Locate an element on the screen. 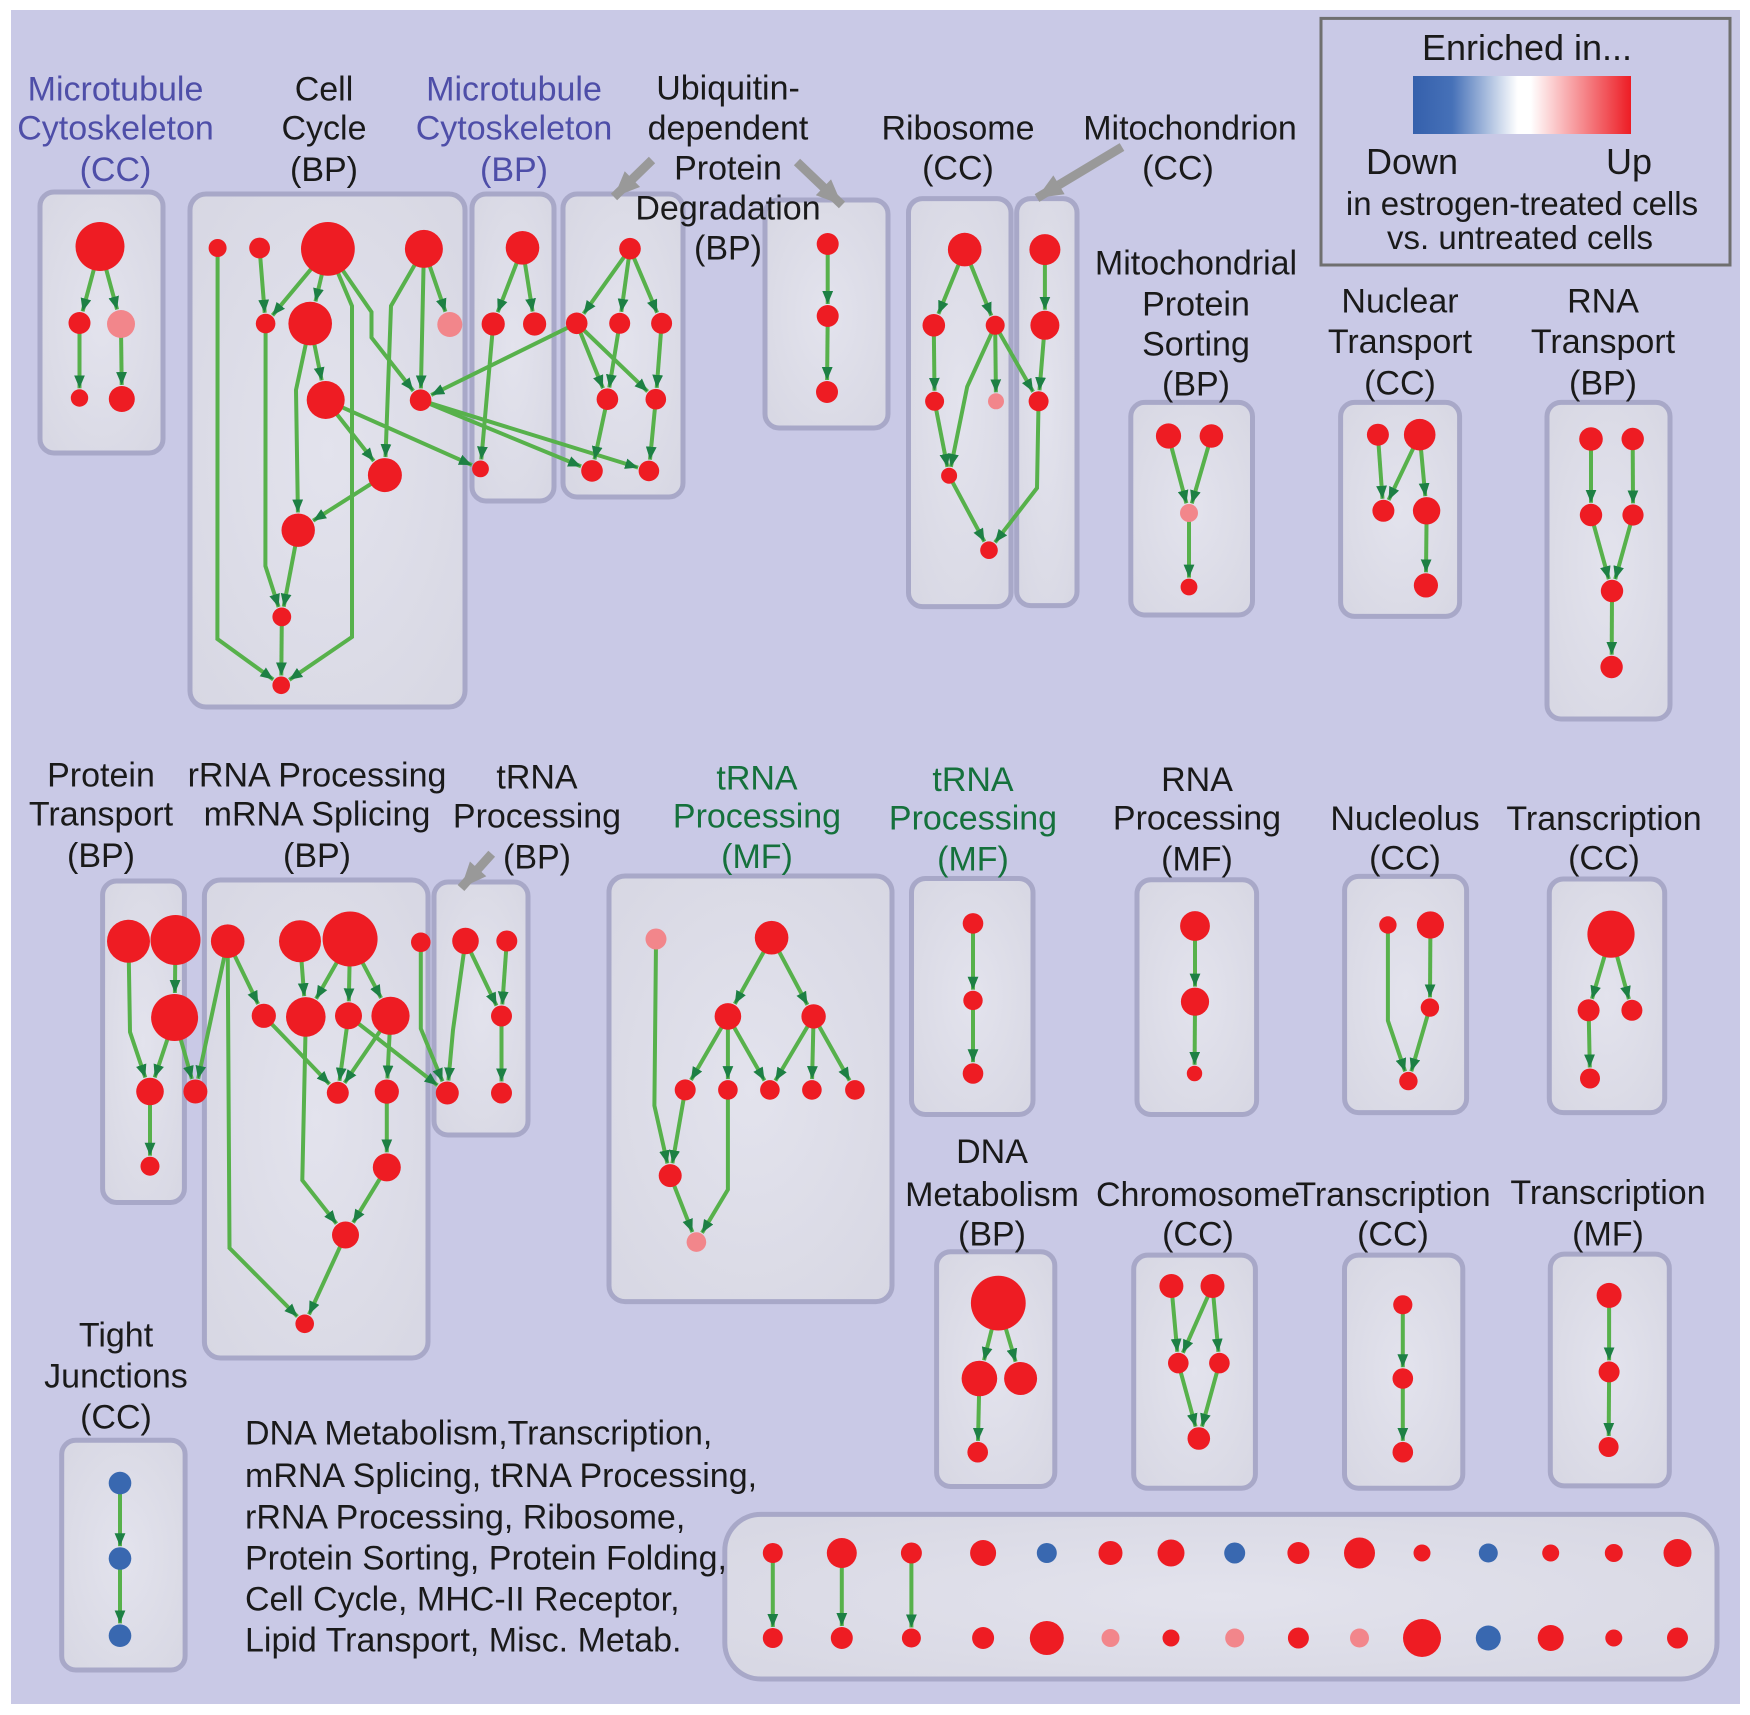 The image size is (1750, 1715). svg-text: DNA is located at coordinates (992, 1152).